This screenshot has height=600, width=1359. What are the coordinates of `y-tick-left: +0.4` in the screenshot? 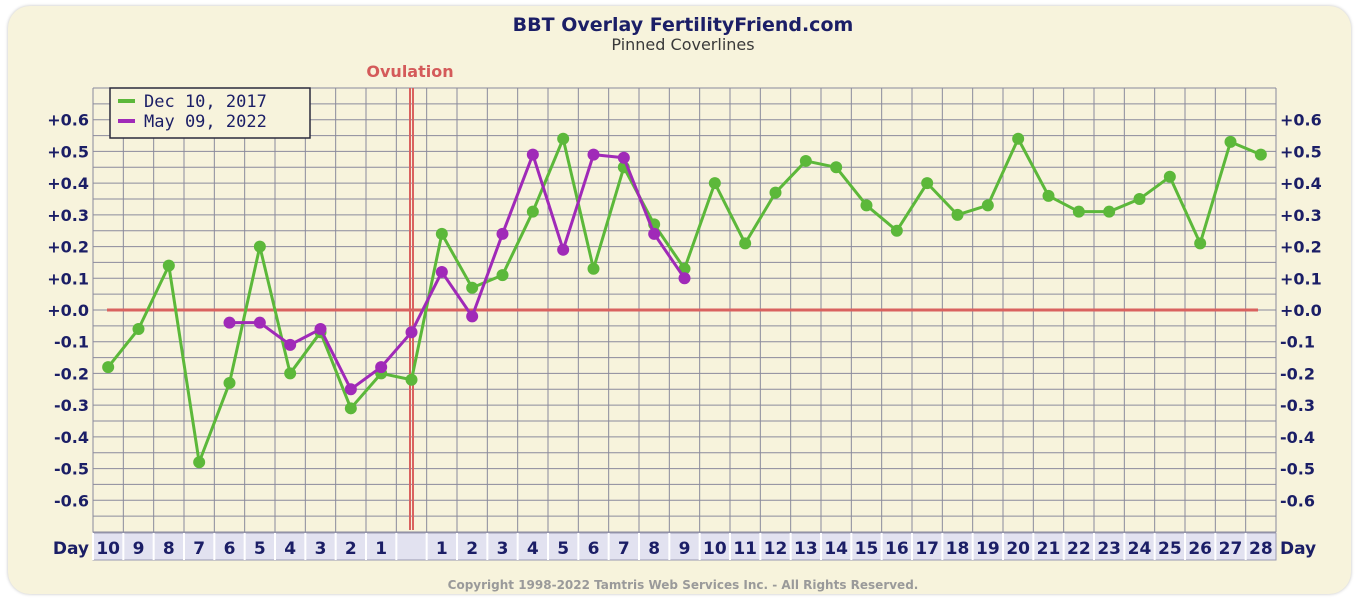 It's located at (68, 183).